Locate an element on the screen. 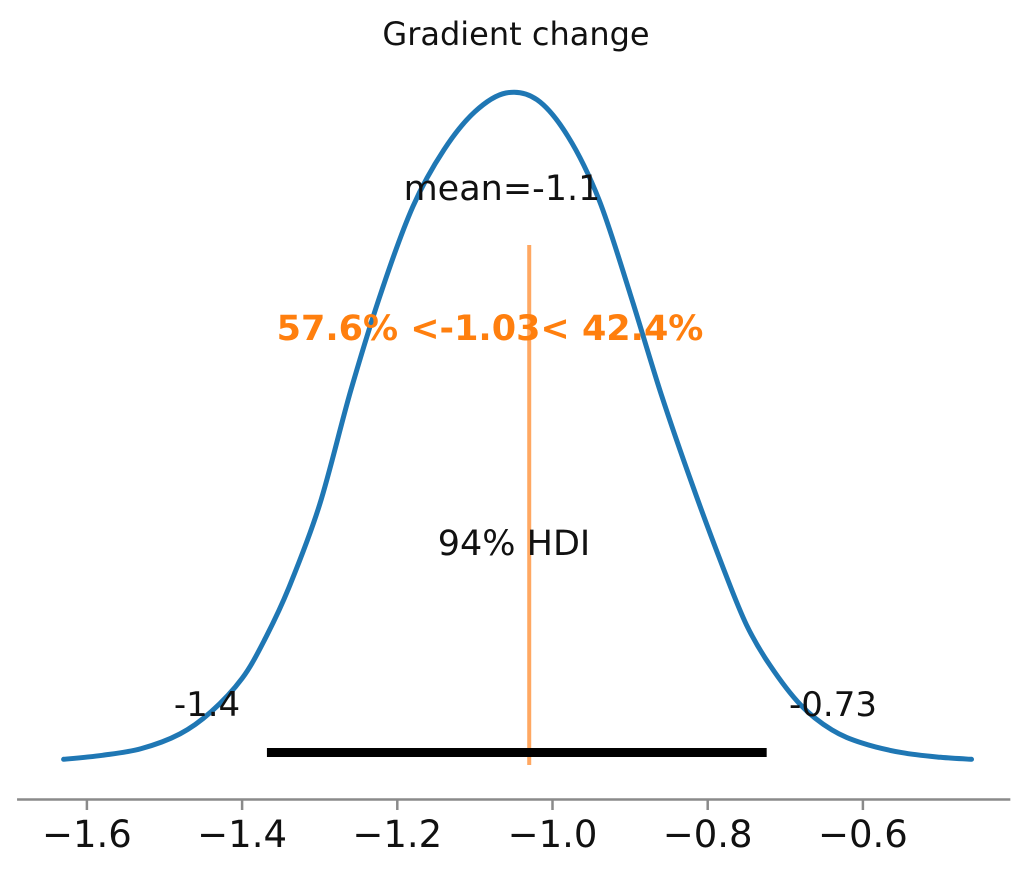  x-axis-tick-label: −1.4 is located at coordinates (242, 834).